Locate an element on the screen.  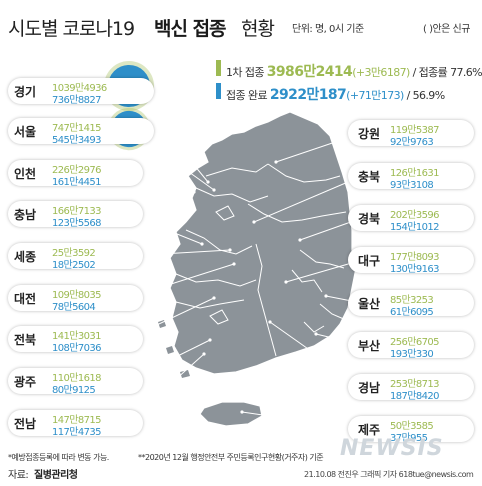
region-label-울산: 울산 85만3253 61만6095 is located at coordinates (411, 304).